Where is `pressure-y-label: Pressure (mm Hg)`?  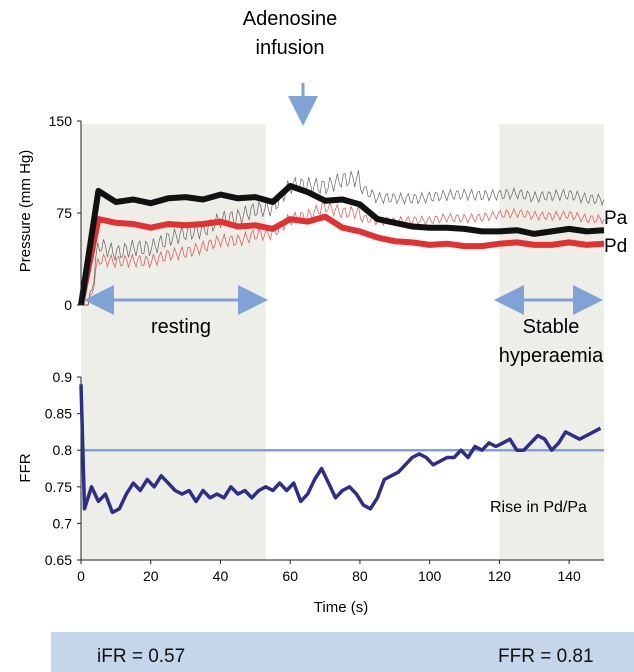
pressure-y-label: Pressure (mm Hg) is located at coordinates (25, 211).